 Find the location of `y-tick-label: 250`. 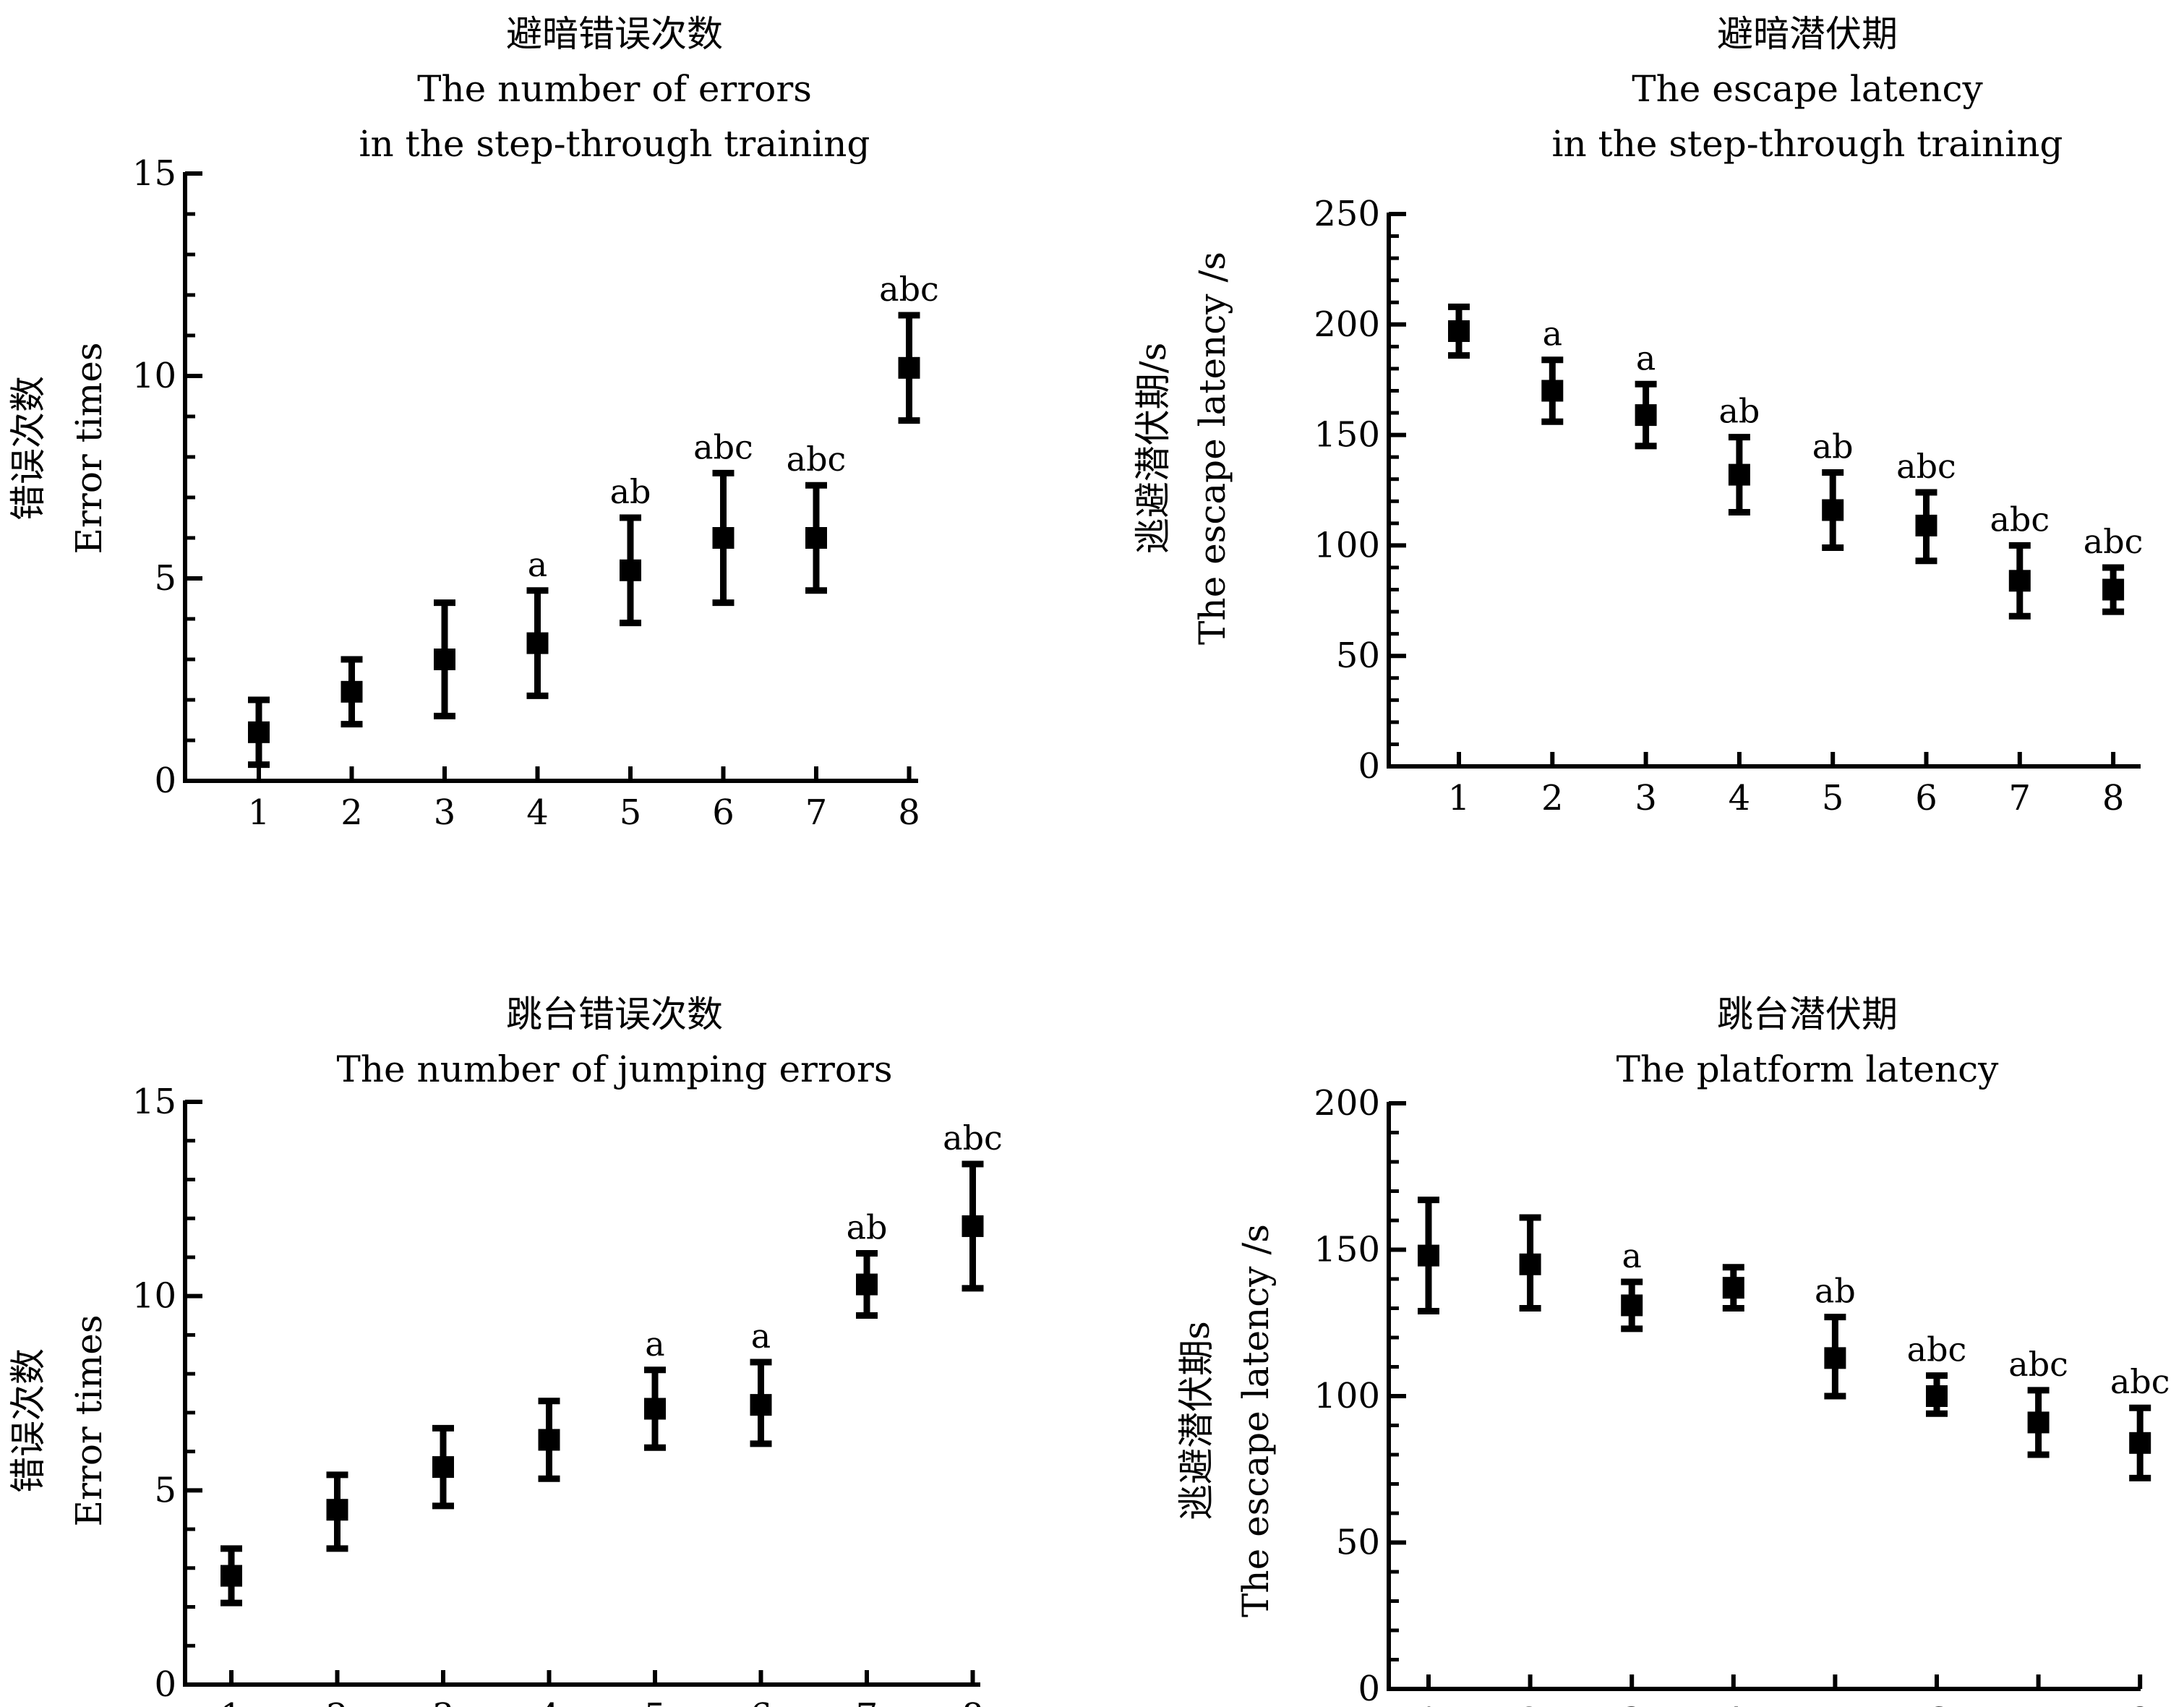

y-tick-label: 250 is located at coordinates (1347, 214).